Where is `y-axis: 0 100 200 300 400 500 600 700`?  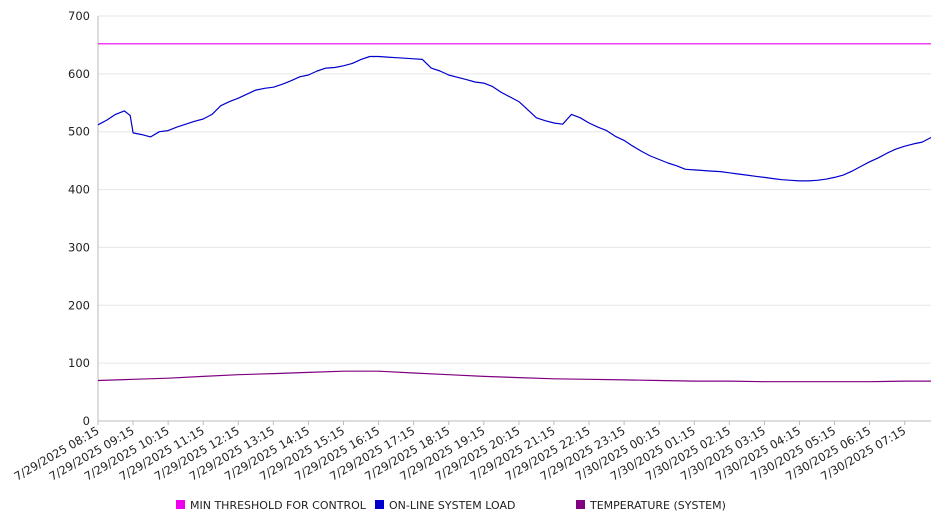 y-axis: 0 100 200 300 400 500 600 700 is located at coordinates (83, 218).